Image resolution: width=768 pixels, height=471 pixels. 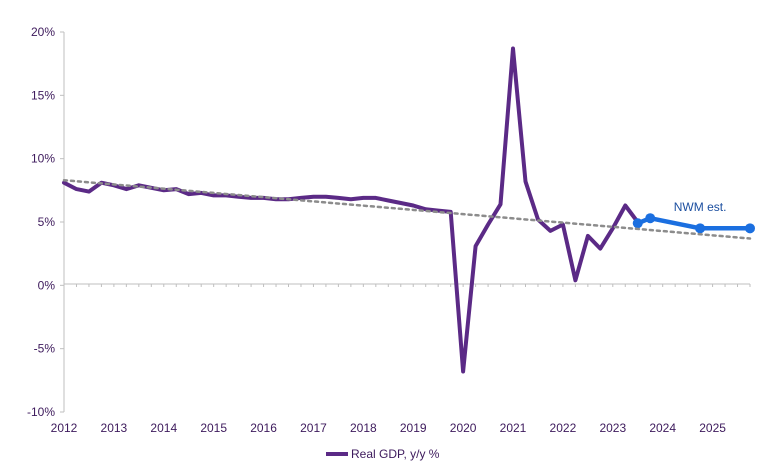 What do you see at coordinates (313, 428) in the screenshot?
I see `x-tick-label: 2017` at bounding box center [313, 428].